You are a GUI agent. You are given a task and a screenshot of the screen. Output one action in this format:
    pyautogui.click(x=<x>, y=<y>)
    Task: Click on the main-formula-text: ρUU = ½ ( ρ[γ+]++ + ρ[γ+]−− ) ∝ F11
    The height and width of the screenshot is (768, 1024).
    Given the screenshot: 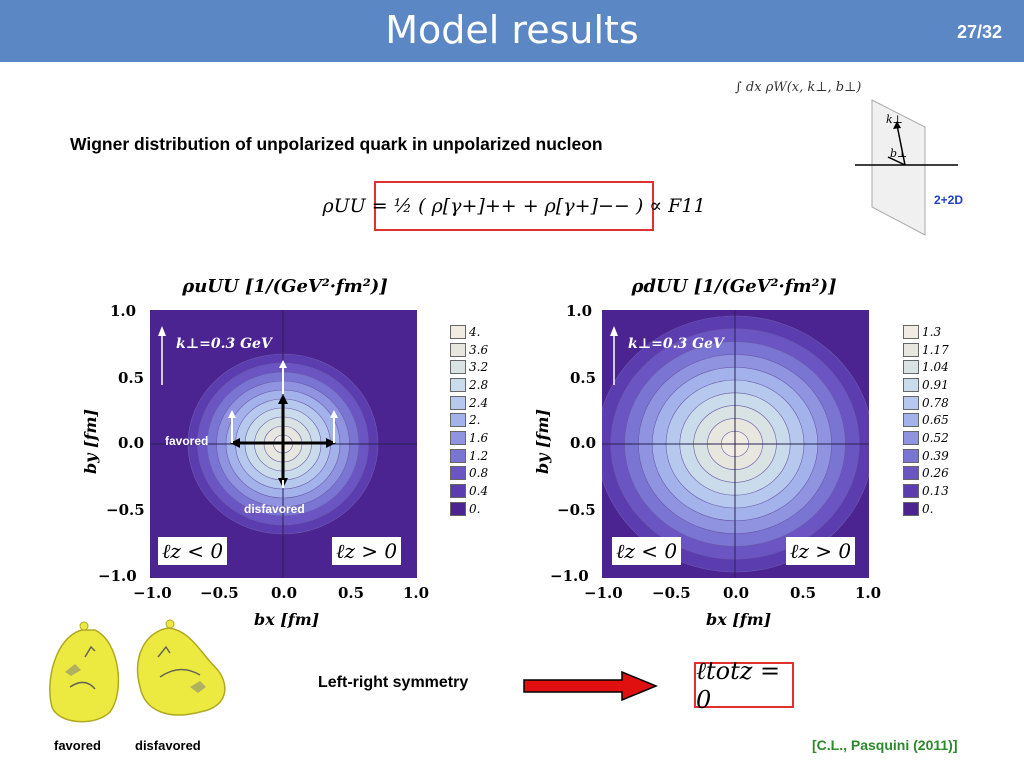 What is the action you would take?
    pyautogui.click(x=514, y=206)
    